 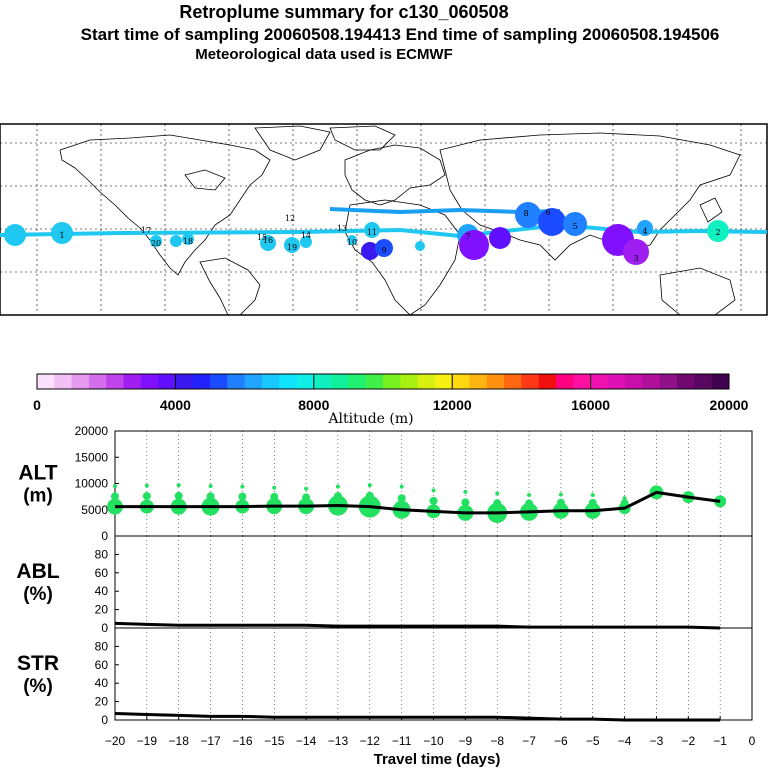 What do you see at coordinates (593, 741) in the screenshot?
I see `x-tick-label: −5` at bounding box center [593, 741].